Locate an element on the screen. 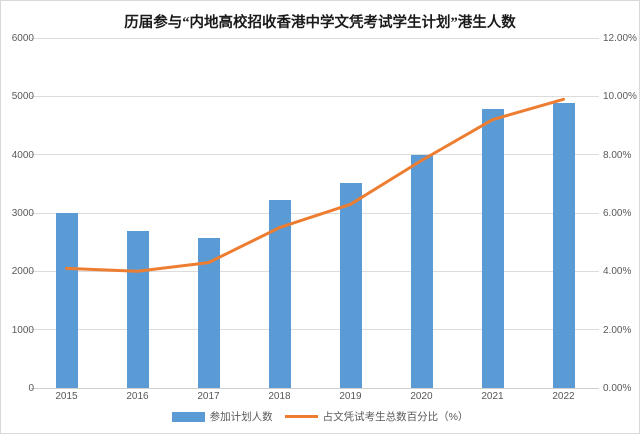 The height and width of the screenshot is (434, 640). right-axis-tick-label: 0.00% is located at coordinates (617, 388).